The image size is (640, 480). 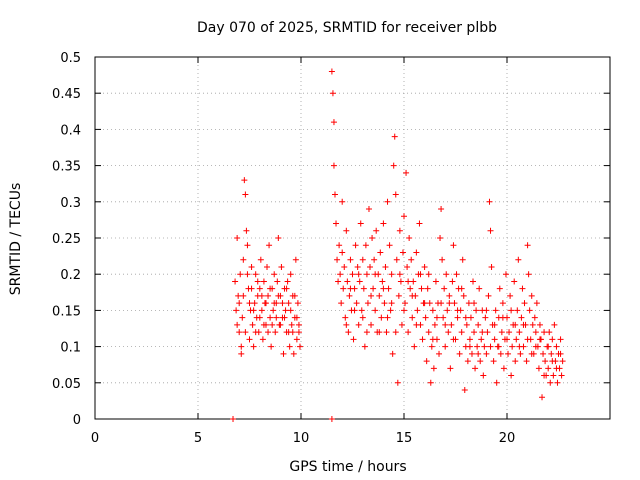 I want to click on y-tick-label: 0.5, so click(x=70, y=58).